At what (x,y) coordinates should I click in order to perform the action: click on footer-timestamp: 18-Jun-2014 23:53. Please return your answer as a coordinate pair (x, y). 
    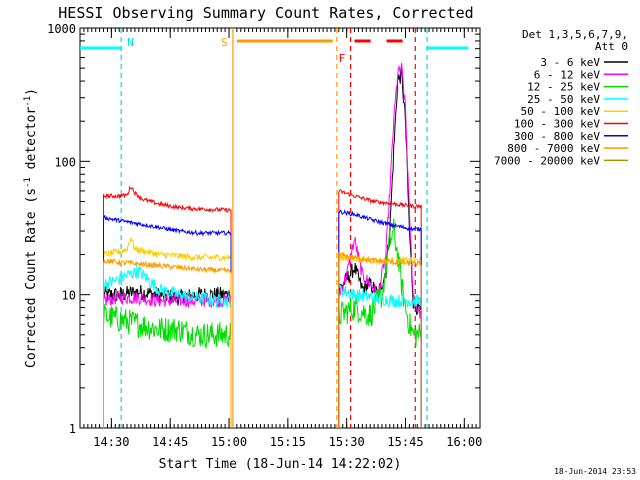
    Looking at the image, I should click on (595, 471).